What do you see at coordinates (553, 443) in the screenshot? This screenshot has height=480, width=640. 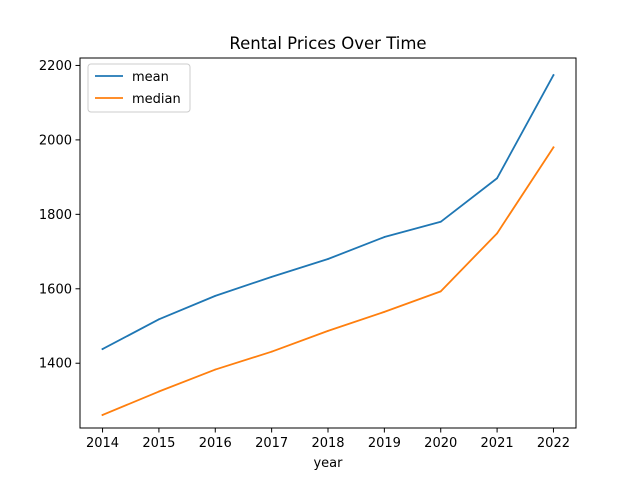 I see `x-tick-label: 2022` at bounding box center [553, 443].